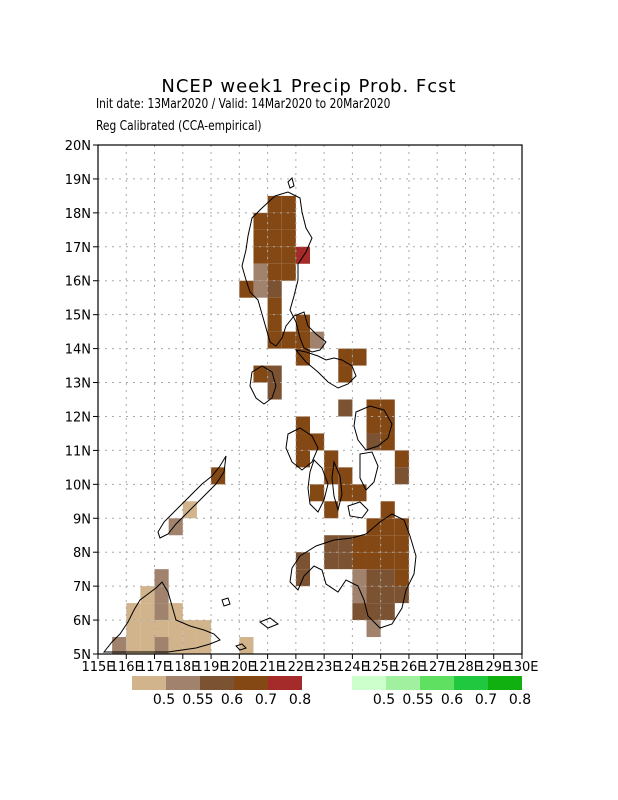 Image resolution: width=618 pixels, height=800 pixels. What do you see at coordinates (211, 667) in the screenshot?
I see `x-tick-label: 119E` at bounding box center [211, 667].